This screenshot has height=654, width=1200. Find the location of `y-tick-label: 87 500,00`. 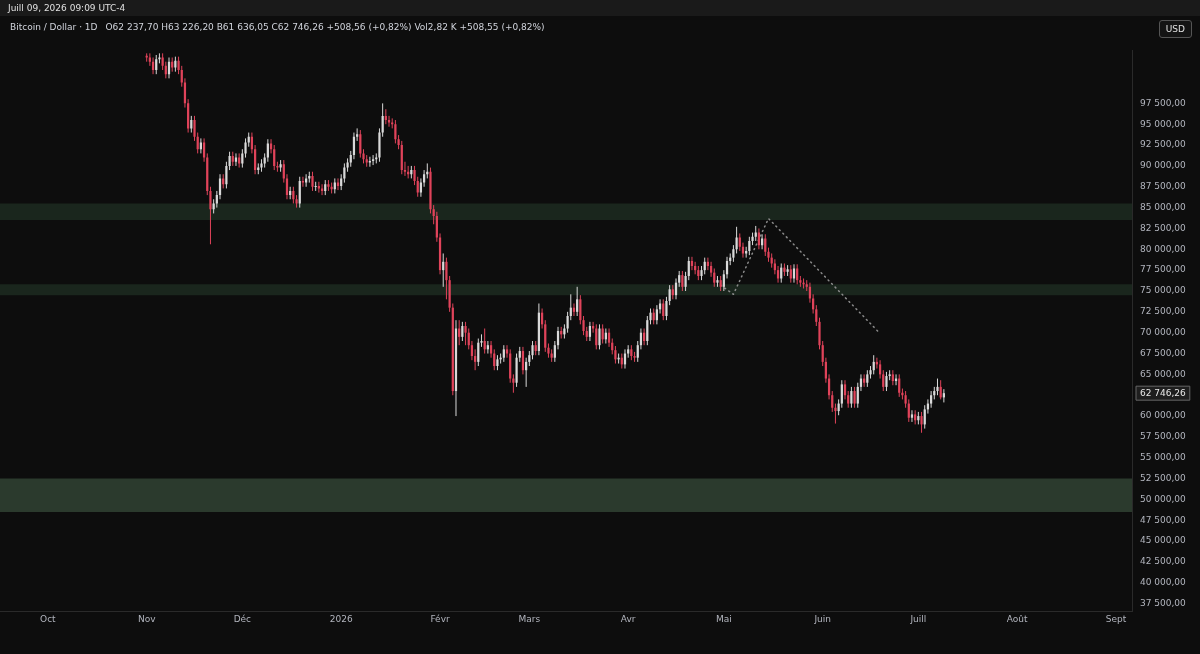

y-tick-label: 87 500,00 is located at coordinates (1163, 186).